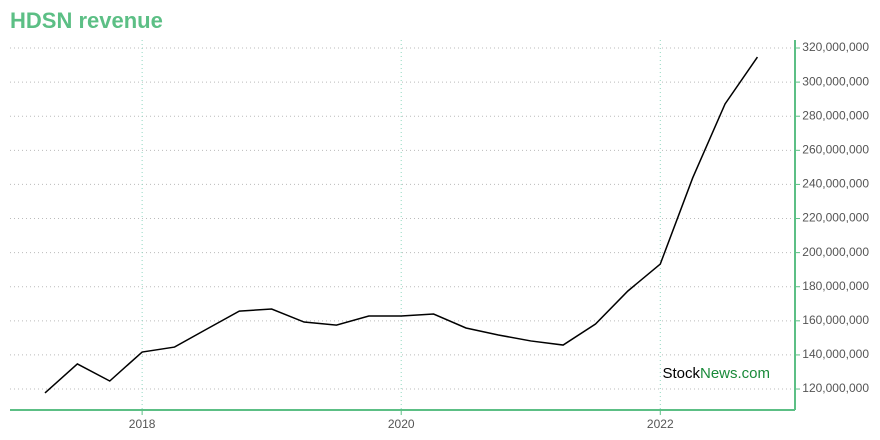 The width and height of the screenshot is (880, 440). I want to click on y-tick-label: 140,000,000, so click(835, 354).